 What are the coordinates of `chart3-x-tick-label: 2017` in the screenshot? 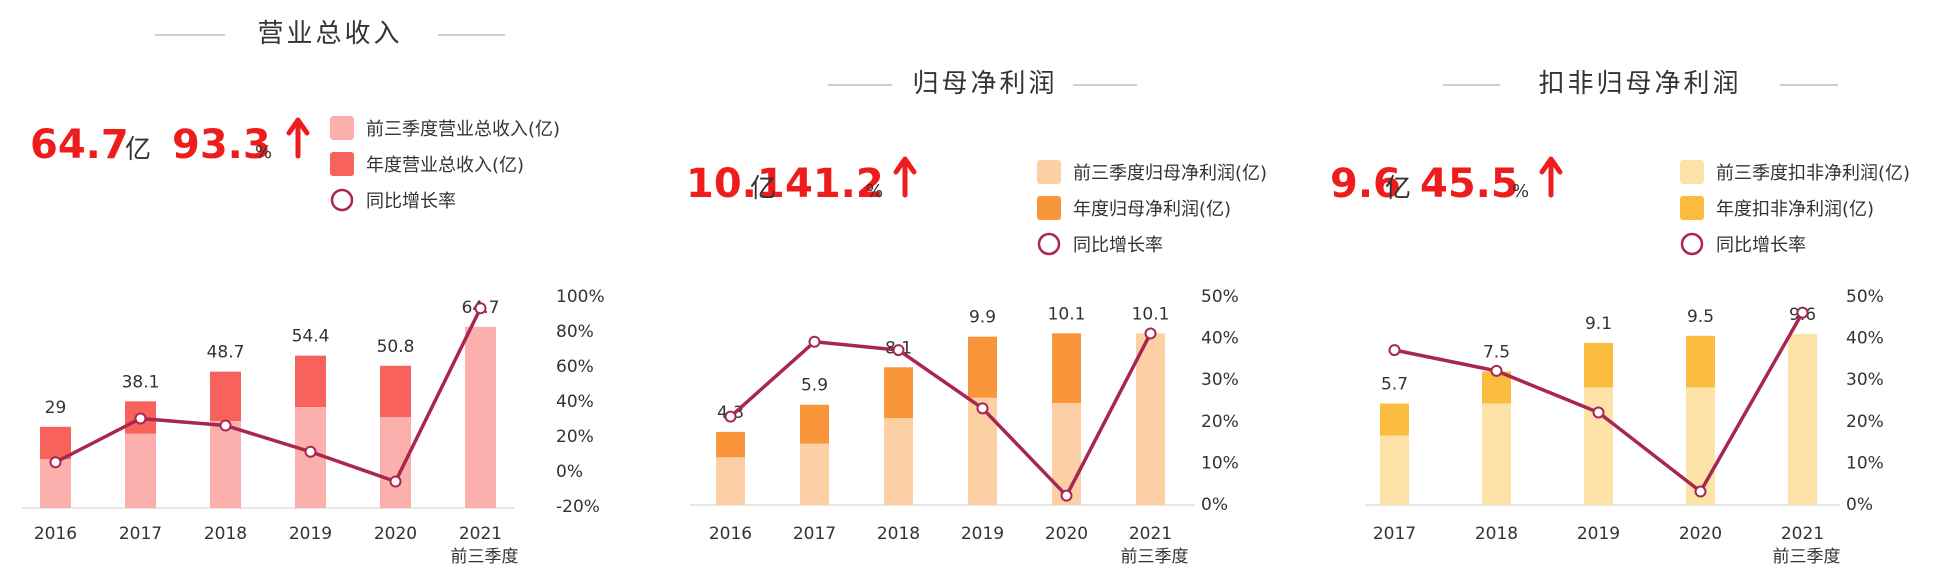 It's located at (1394, 534).